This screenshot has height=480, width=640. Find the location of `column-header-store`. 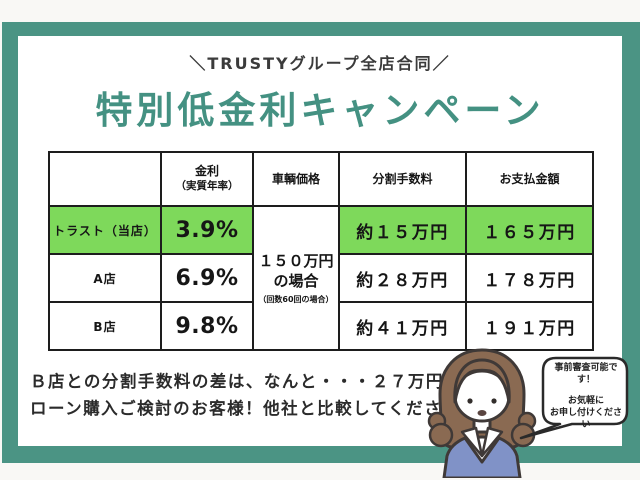

column-header-store is located at coordinates (105, 179).